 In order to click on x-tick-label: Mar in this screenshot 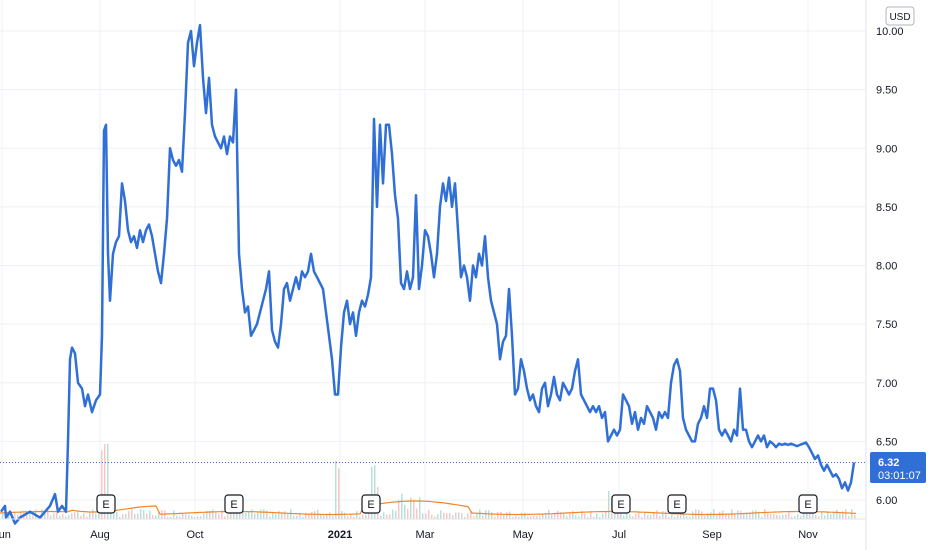, I will do `click(425, 535)`.